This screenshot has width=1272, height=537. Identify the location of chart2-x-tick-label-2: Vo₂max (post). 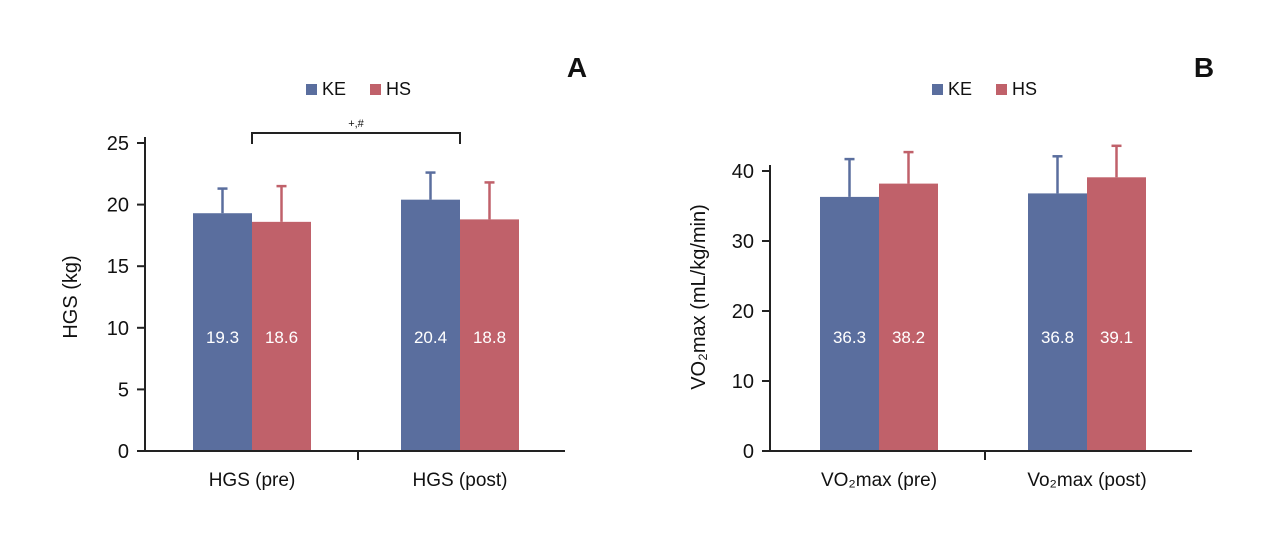
(1086, 480).